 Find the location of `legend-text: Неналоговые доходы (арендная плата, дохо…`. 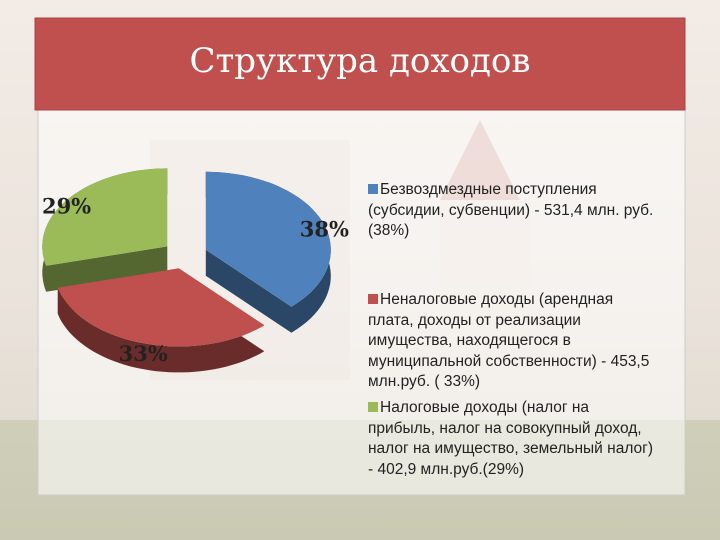

legend-text: Неналоговые доходы (арендная плата, дохо… is located at coordinates (509, 340).